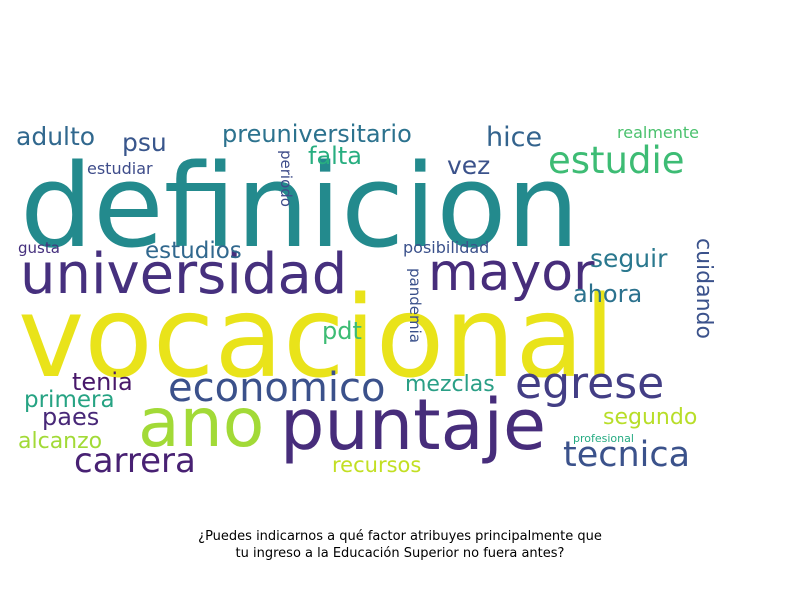 The width and height of the screenshot is (800, 600). Describe the element at coordinates (608, 294) in the screenshot. I see `word: ahora` at that location.